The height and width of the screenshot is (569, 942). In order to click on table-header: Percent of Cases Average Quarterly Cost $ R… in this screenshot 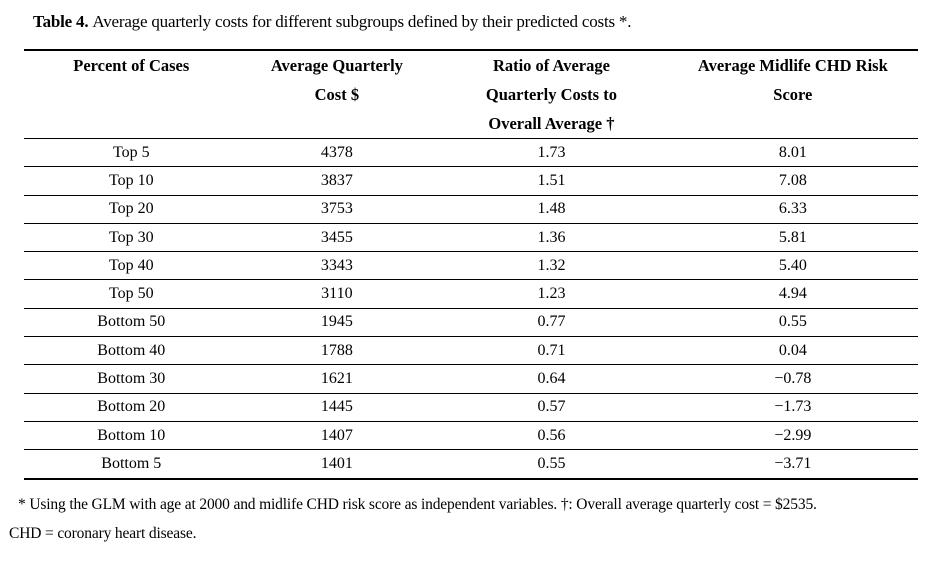, I will do `click(471, 94)`.